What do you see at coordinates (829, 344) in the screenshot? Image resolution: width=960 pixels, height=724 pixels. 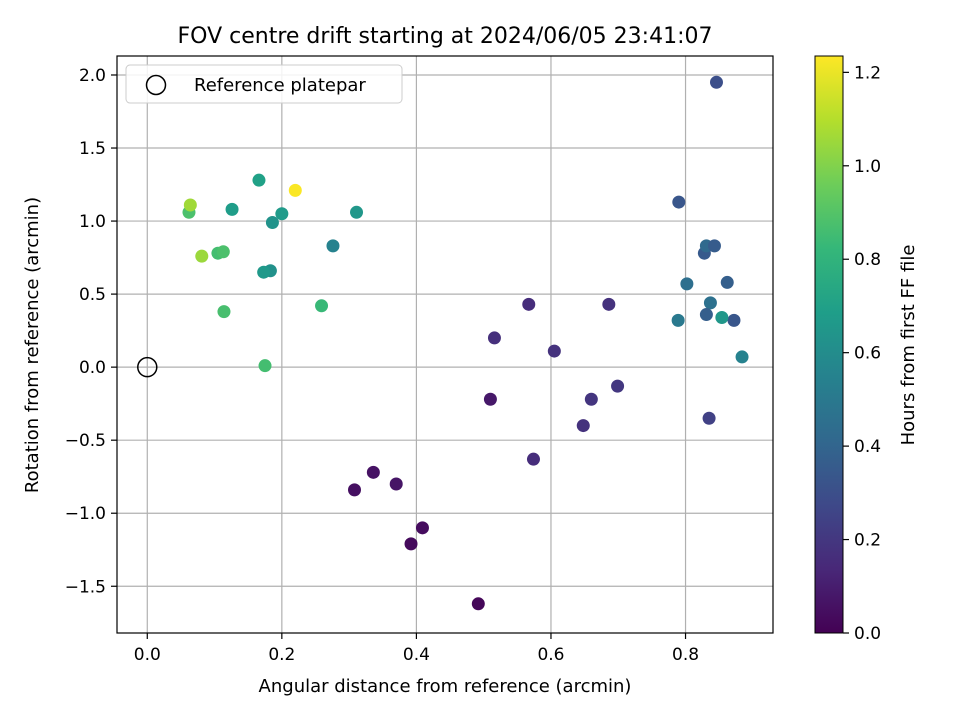 I see `colorbar-gradient` at bounding box center [829, 344].